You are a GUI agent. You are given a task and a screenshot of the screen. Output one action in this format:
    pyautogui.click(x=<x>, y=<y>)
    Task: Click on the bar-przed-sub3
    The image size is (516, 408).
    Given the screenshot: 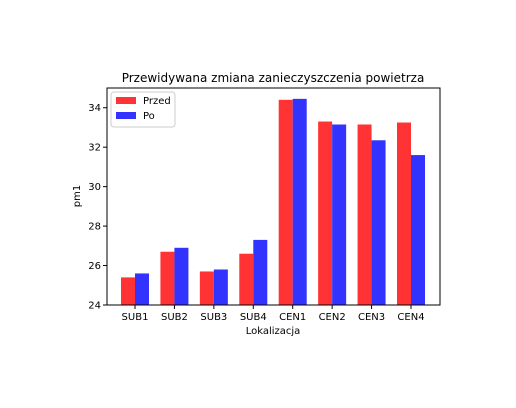 What is the action you would take?
    pyautogui.click(x=206, y=288)
    